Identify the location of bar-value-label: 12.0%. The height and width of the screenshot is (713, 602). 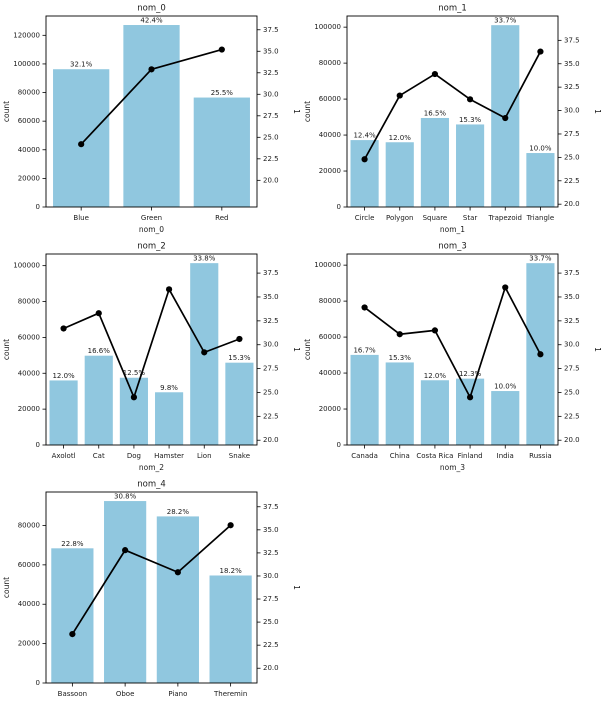
(63, 376).